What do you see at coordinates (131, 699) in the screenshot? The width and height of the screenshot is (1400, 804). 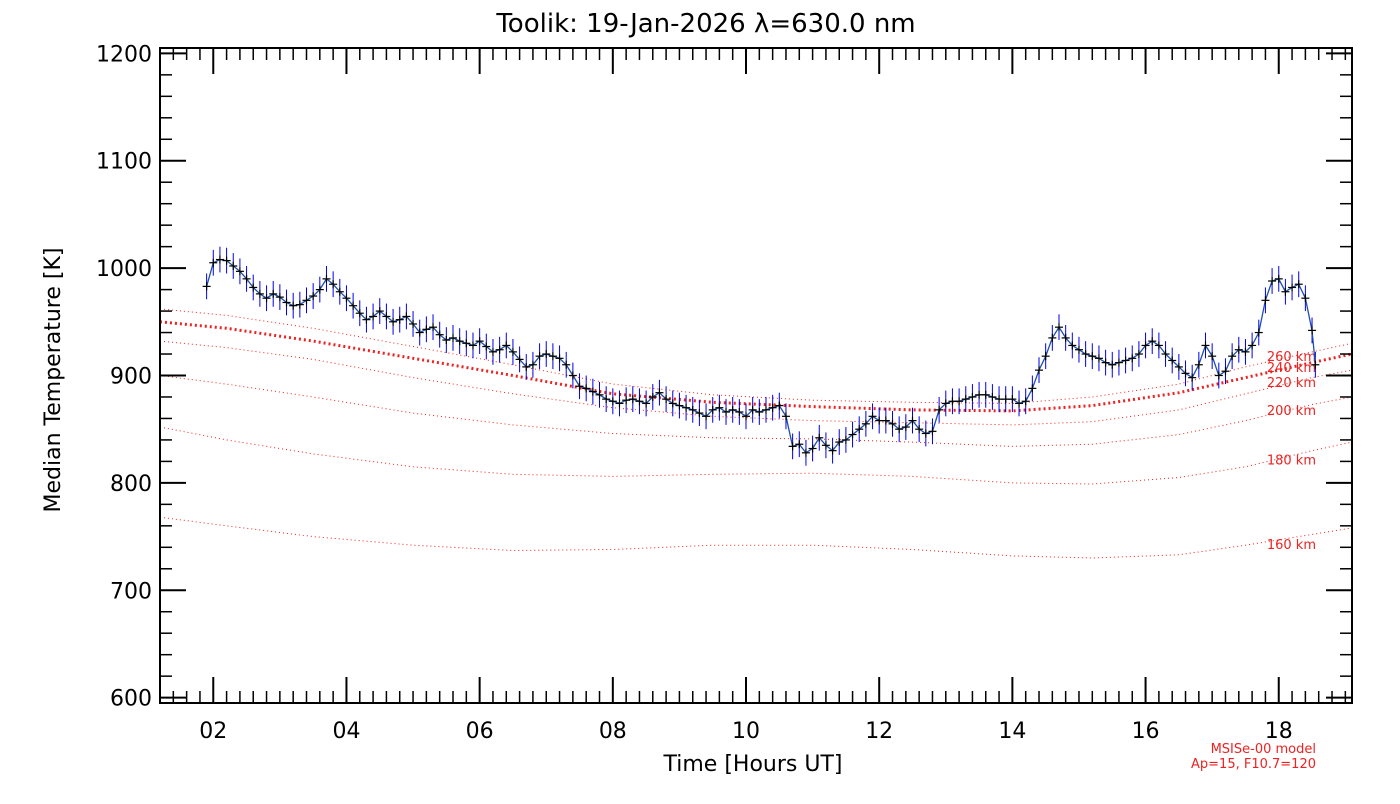 I see `y-tick-label: 600` at bounding box center [131, 699].